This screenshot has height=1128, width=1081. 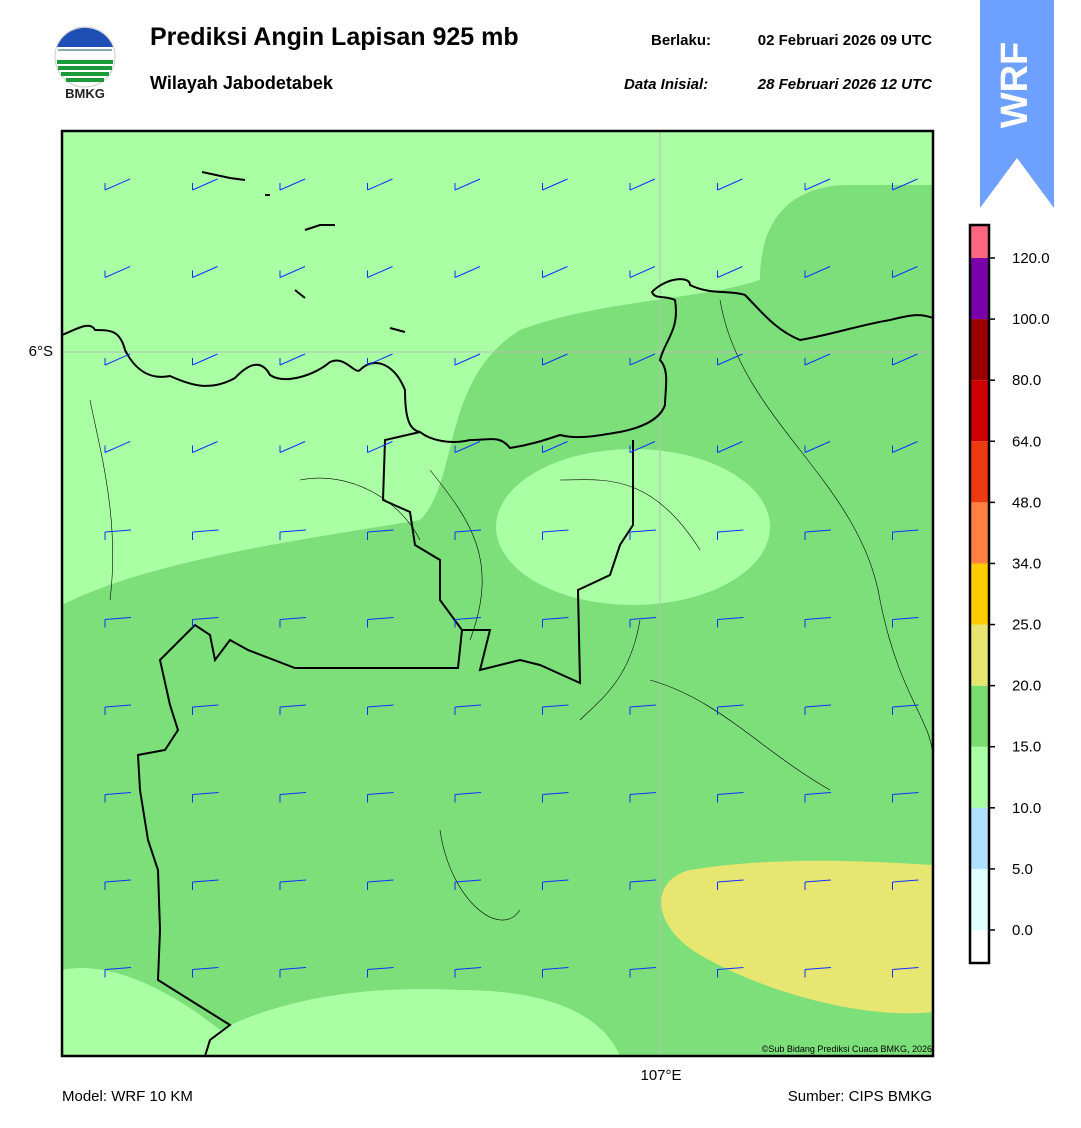 I want to click on valid-label: Berlaku:, so click(x=681, y=40).